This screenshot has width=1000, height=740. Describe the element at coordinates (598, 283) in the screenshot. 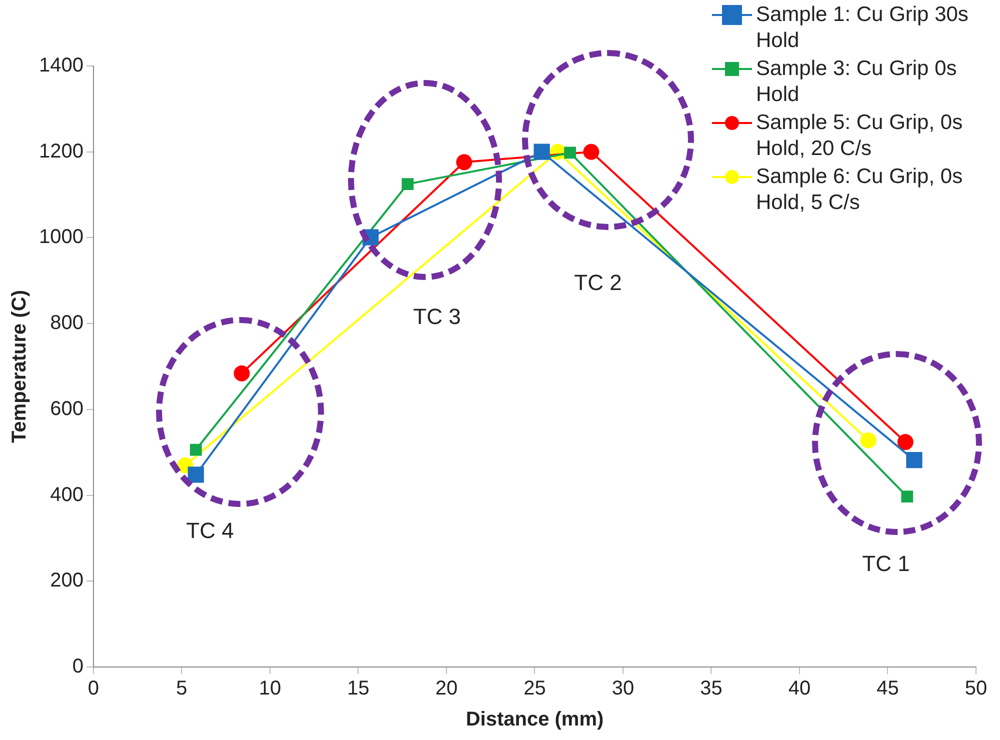

I see `annotation: TC 2` at that location.